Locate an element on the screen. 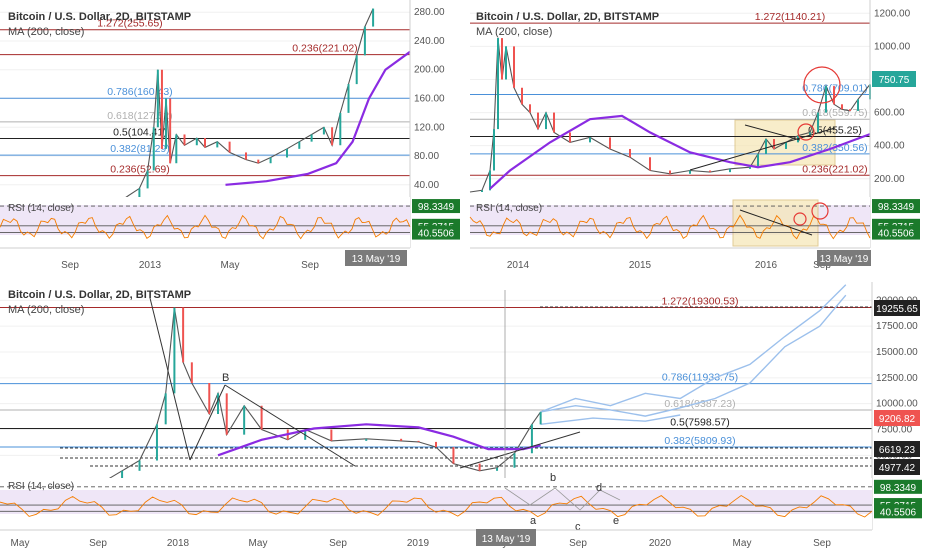  panel-3-title: Bitcoin / U.S. Dollar, 2D, BITSTAMP is located at coordinates (99, 295).